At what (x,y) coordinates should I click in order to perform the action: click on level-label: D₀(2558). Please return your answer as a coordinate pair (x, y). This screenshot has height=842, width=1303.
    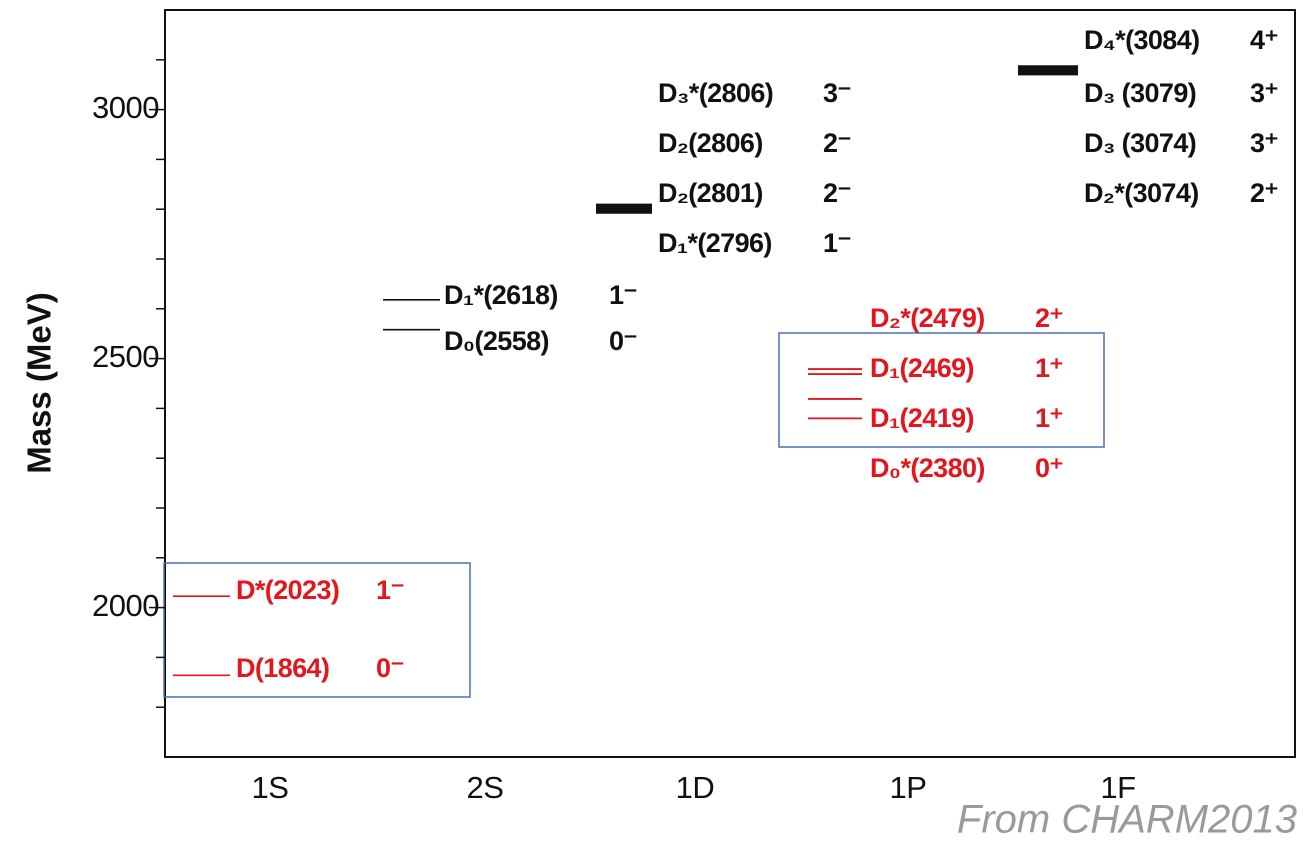
    Looking at the image, I should click on (496, 341).